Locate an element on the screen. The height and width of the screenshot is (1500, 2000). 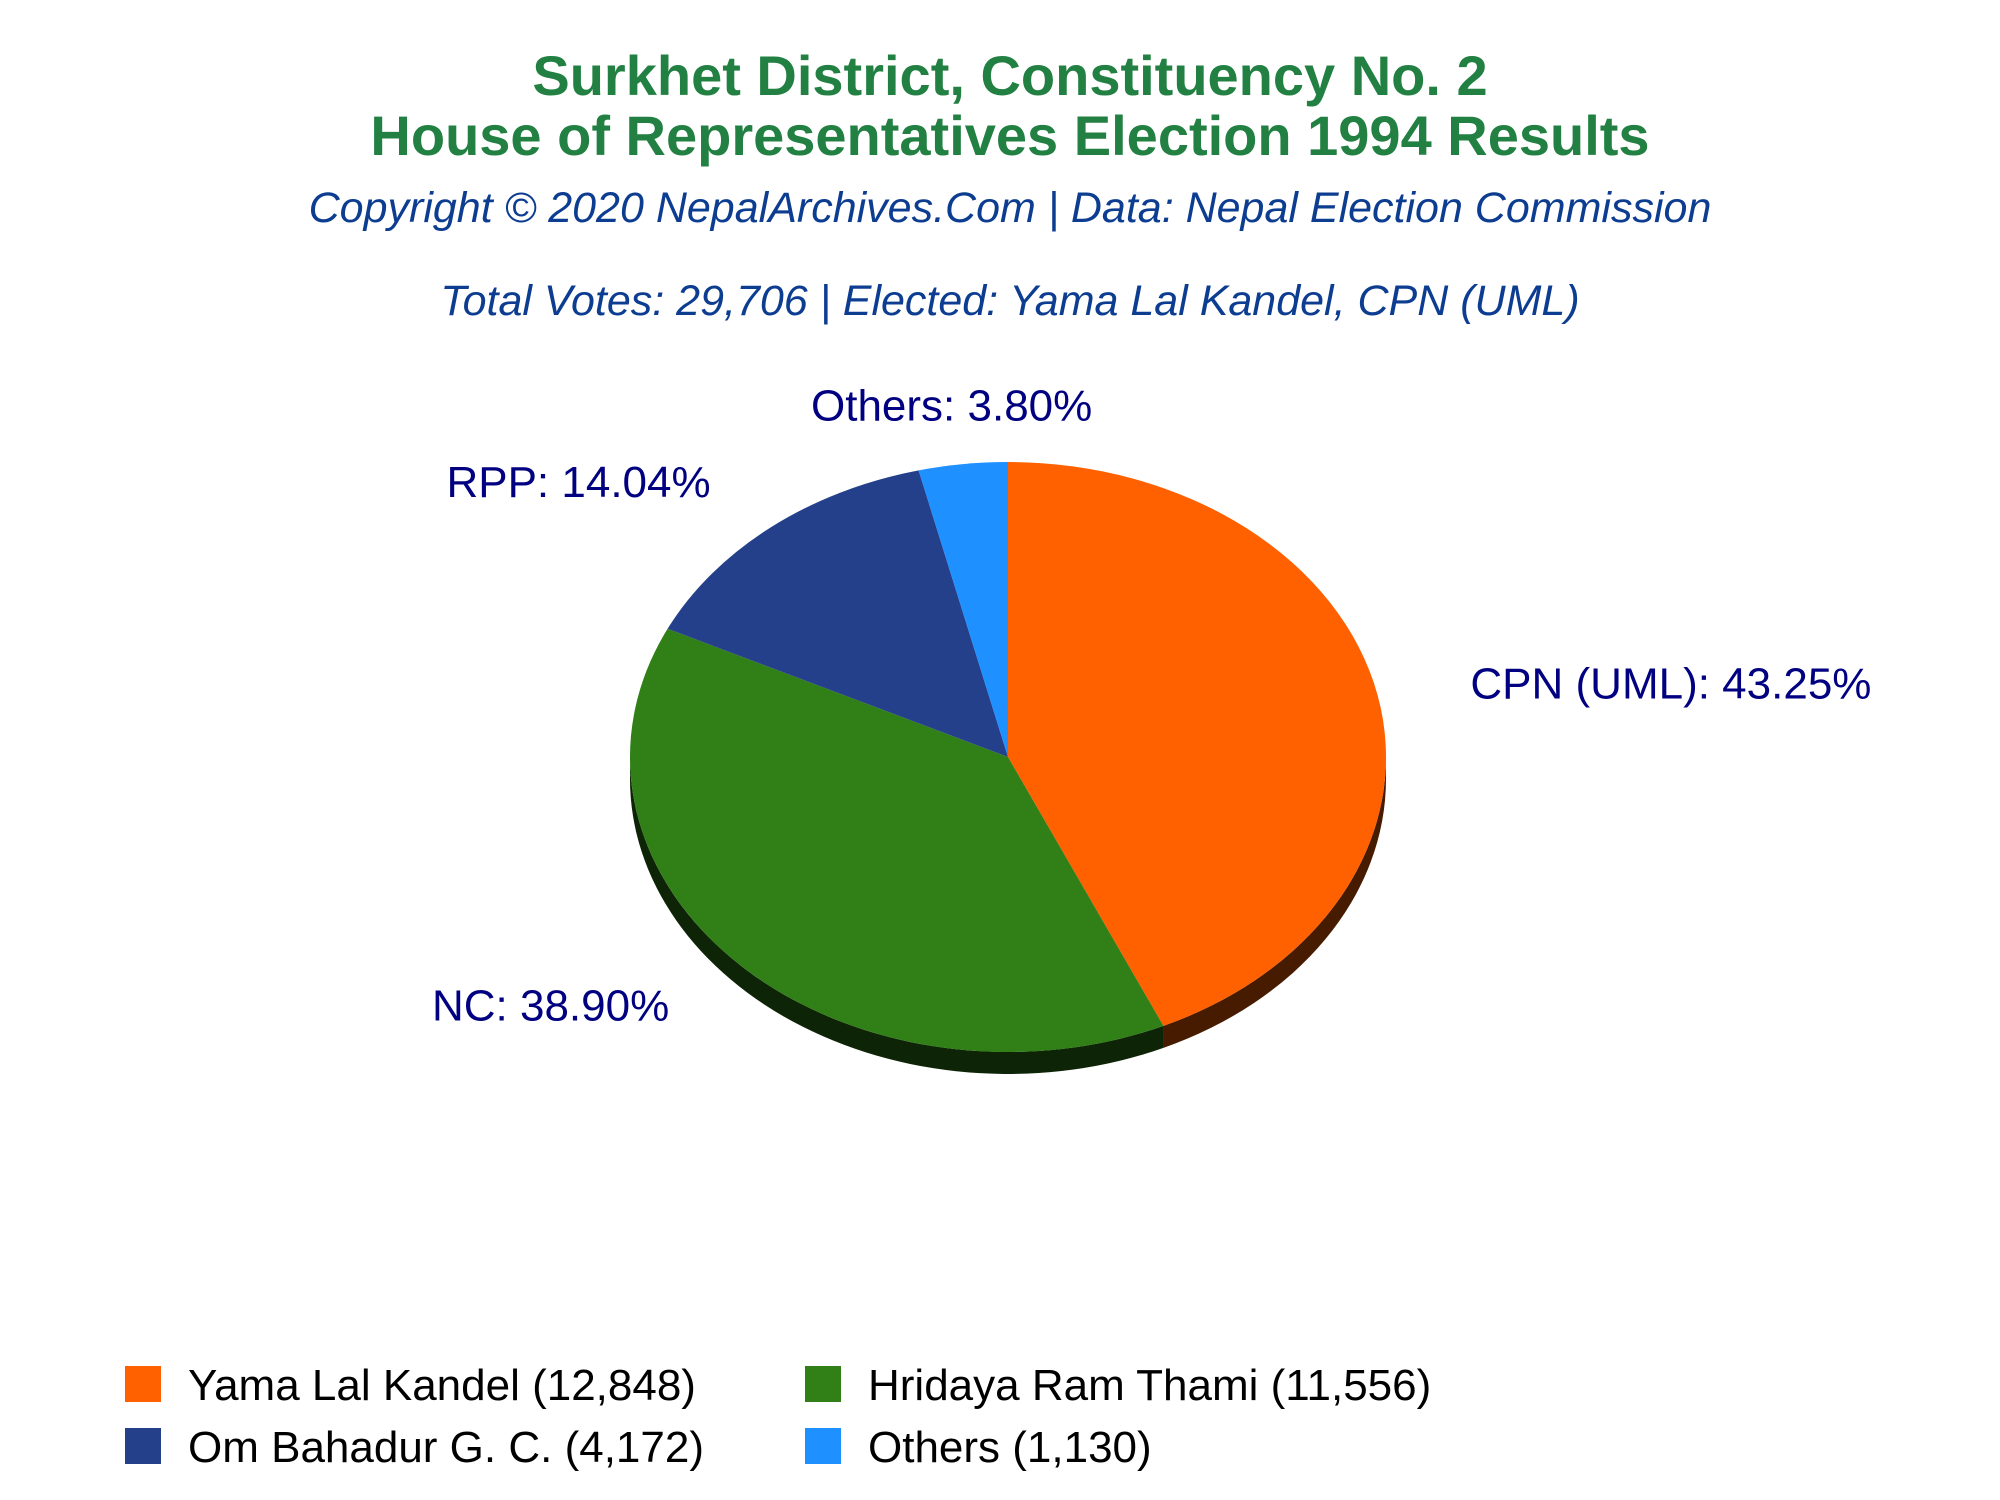
slice-label-nc: NC: 38.90% is located at coordinates (550, 1006).